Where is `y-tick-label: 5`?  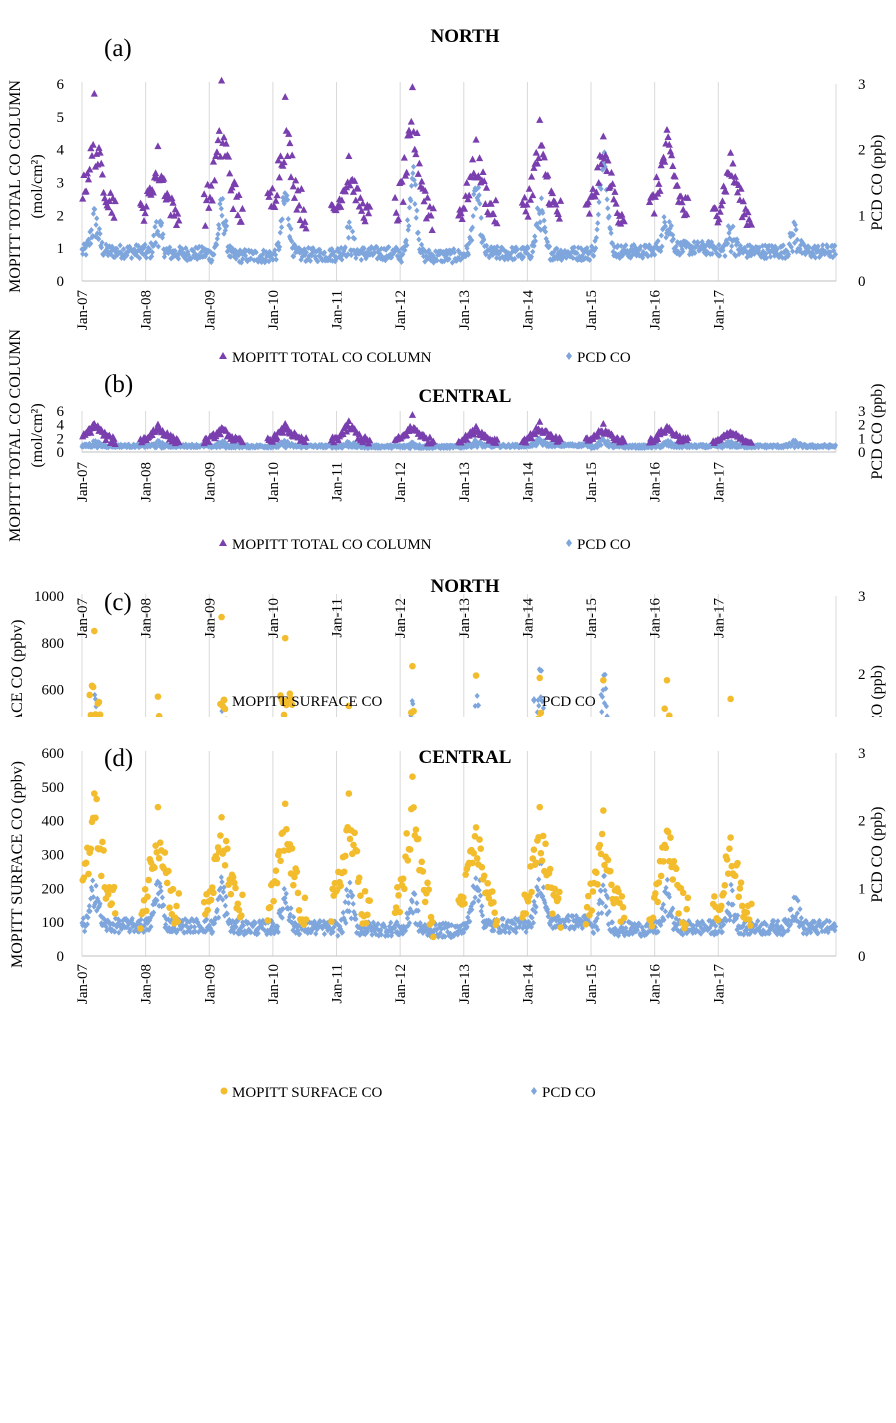 y-tick-label: 5 is located at coordinates (61, 118).